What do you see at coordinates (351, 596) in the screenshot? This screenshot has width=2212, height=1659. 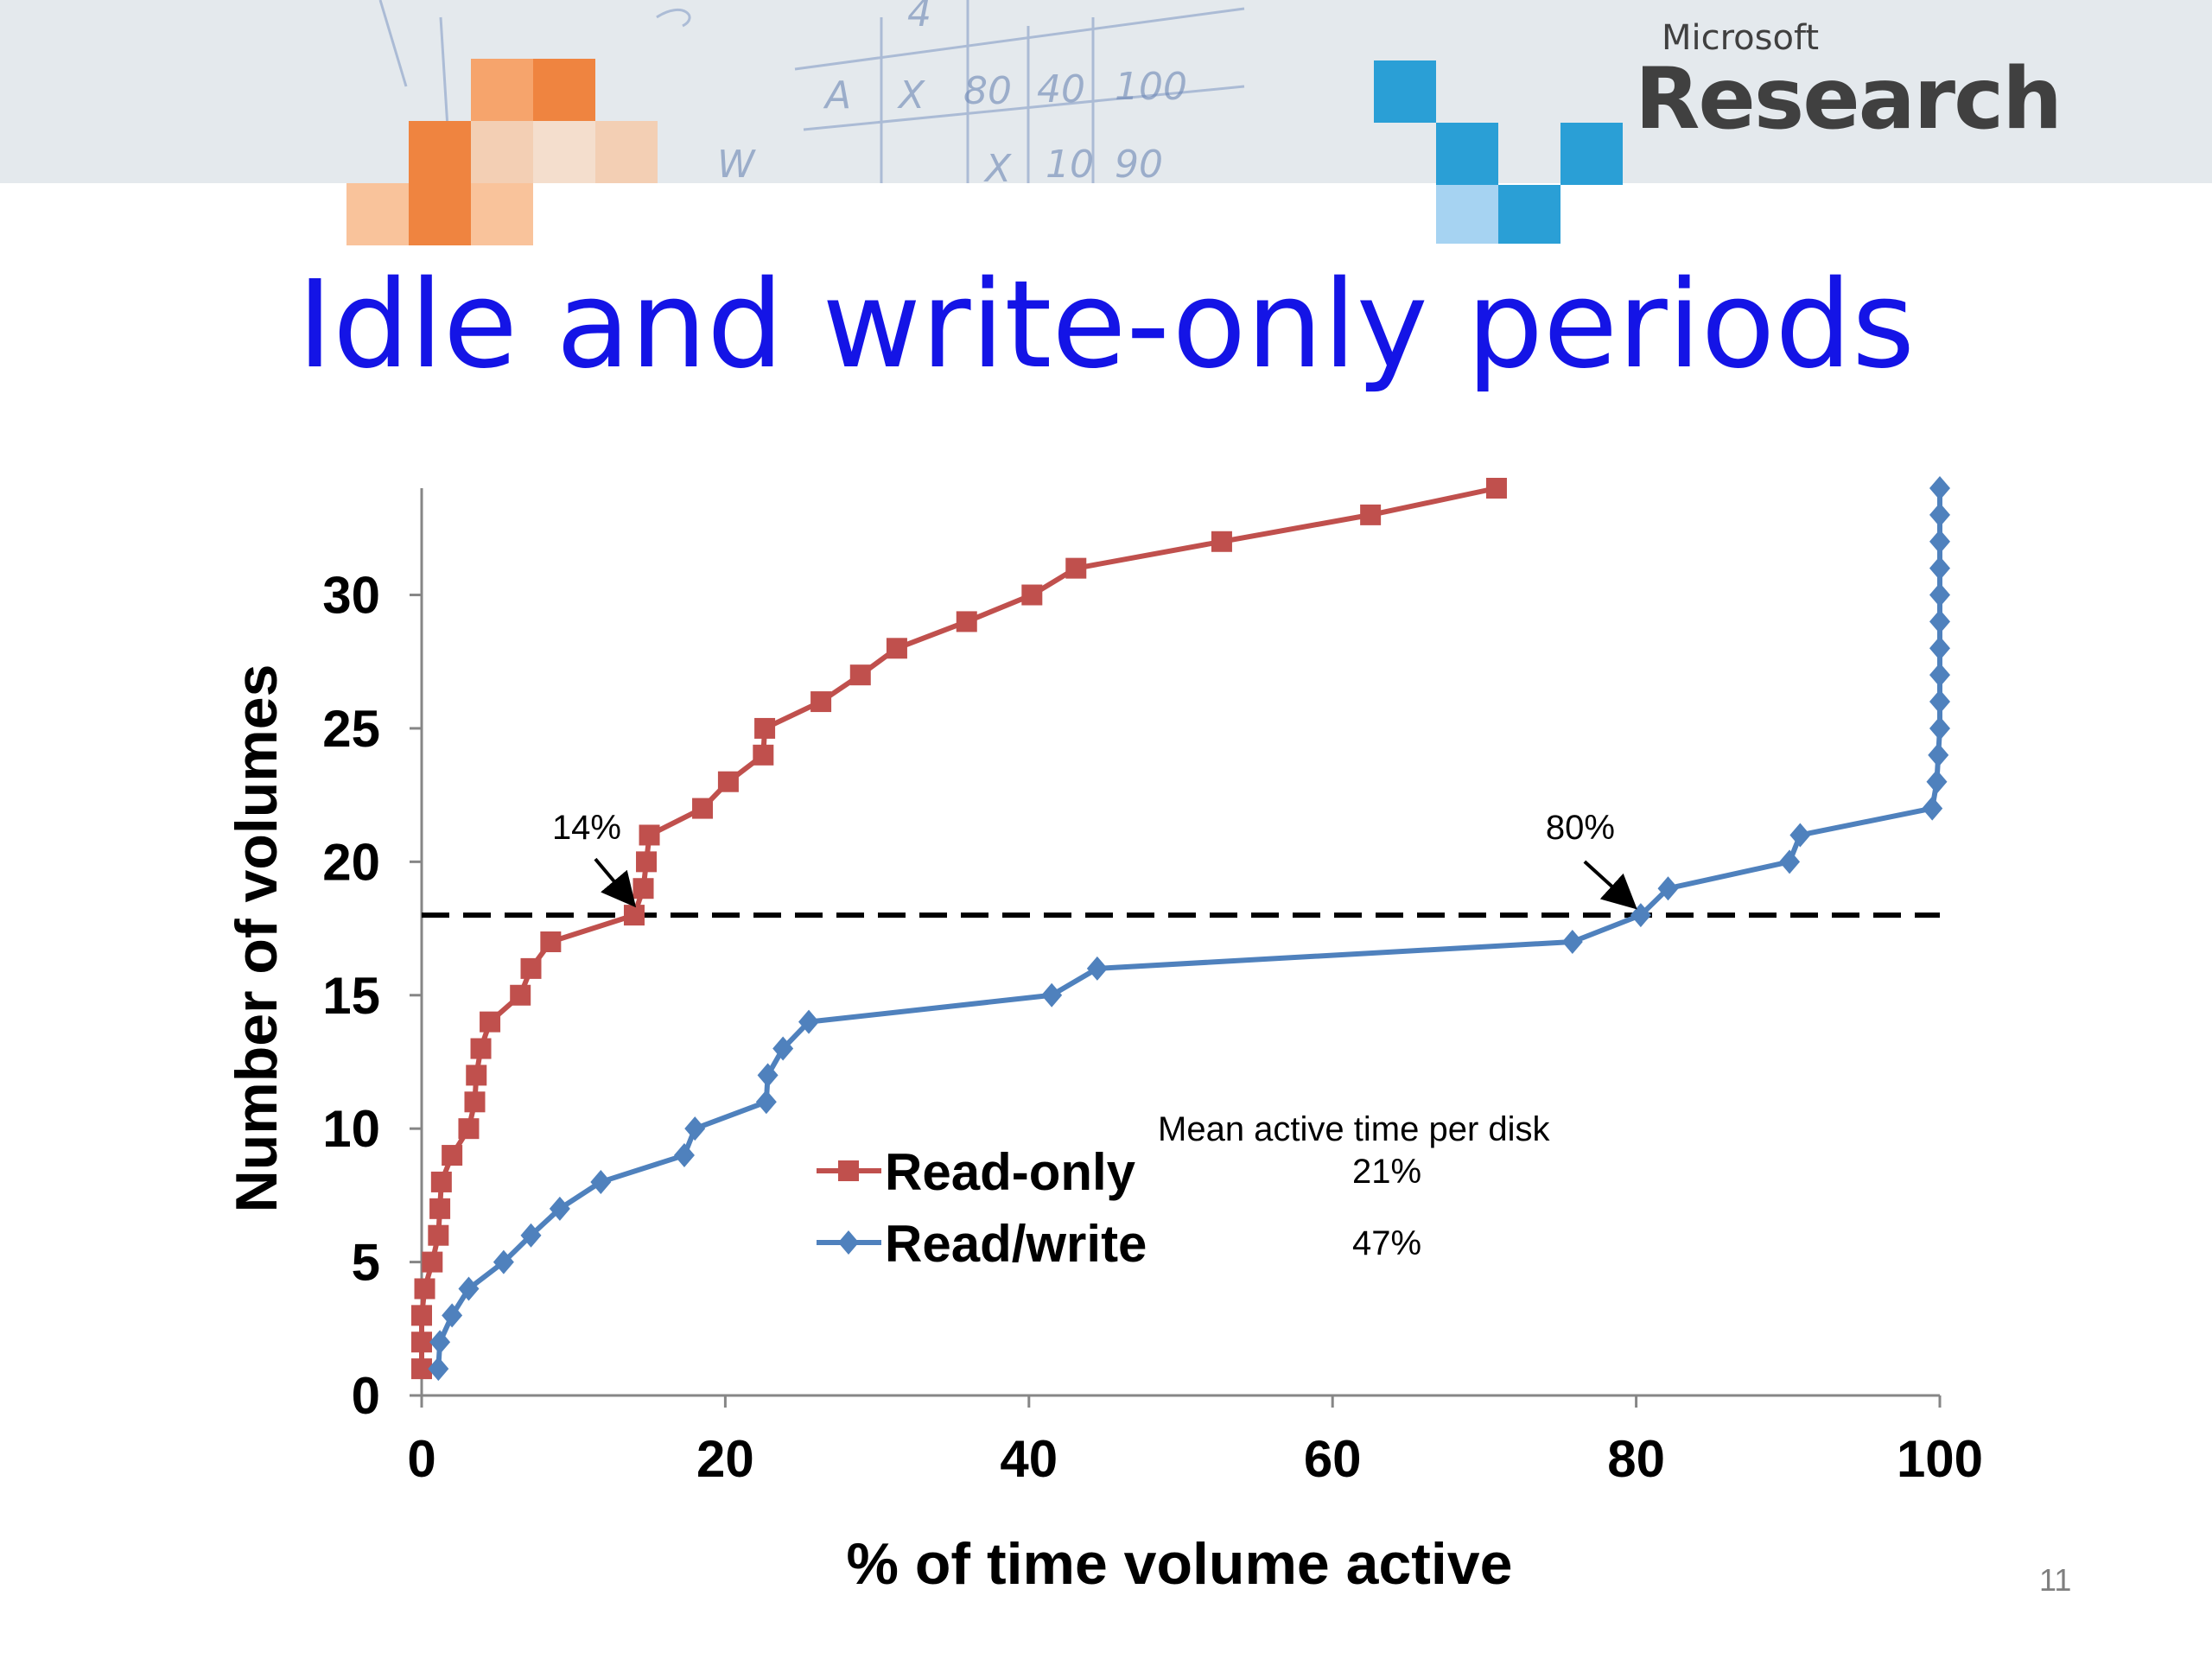 I see `y-tick-label: 30` at bounding box center [351, 596].